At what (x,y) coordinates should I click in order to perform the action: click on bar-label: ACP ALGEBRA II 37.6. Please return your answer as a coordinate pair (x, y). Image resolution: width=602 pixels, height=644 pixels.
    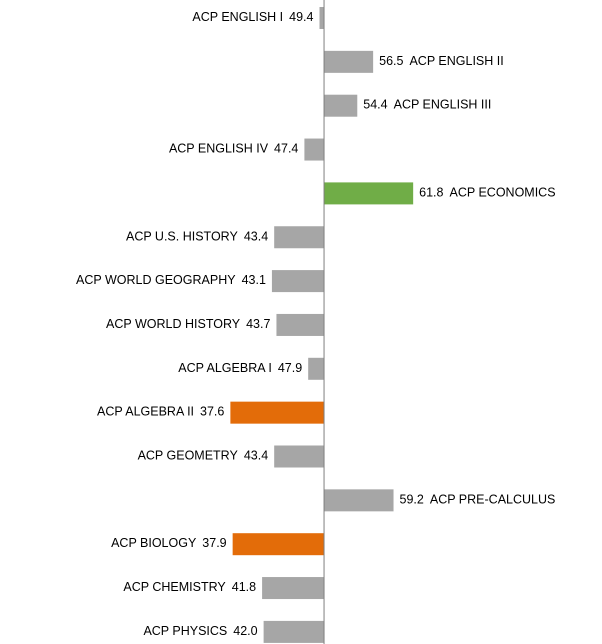
    Looking at the image, I should click on (160, 412).